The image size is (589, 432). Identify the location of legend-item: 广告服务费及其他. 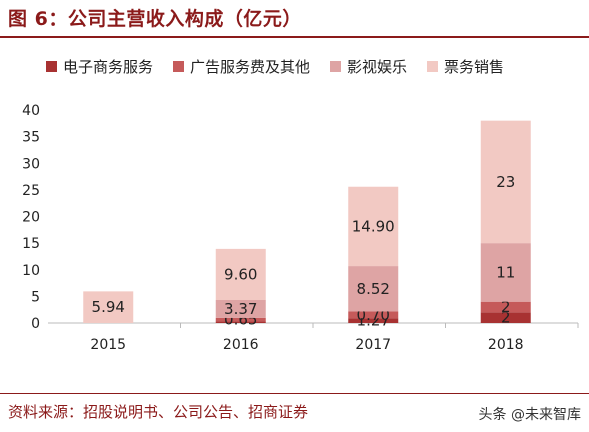
(241, 66).